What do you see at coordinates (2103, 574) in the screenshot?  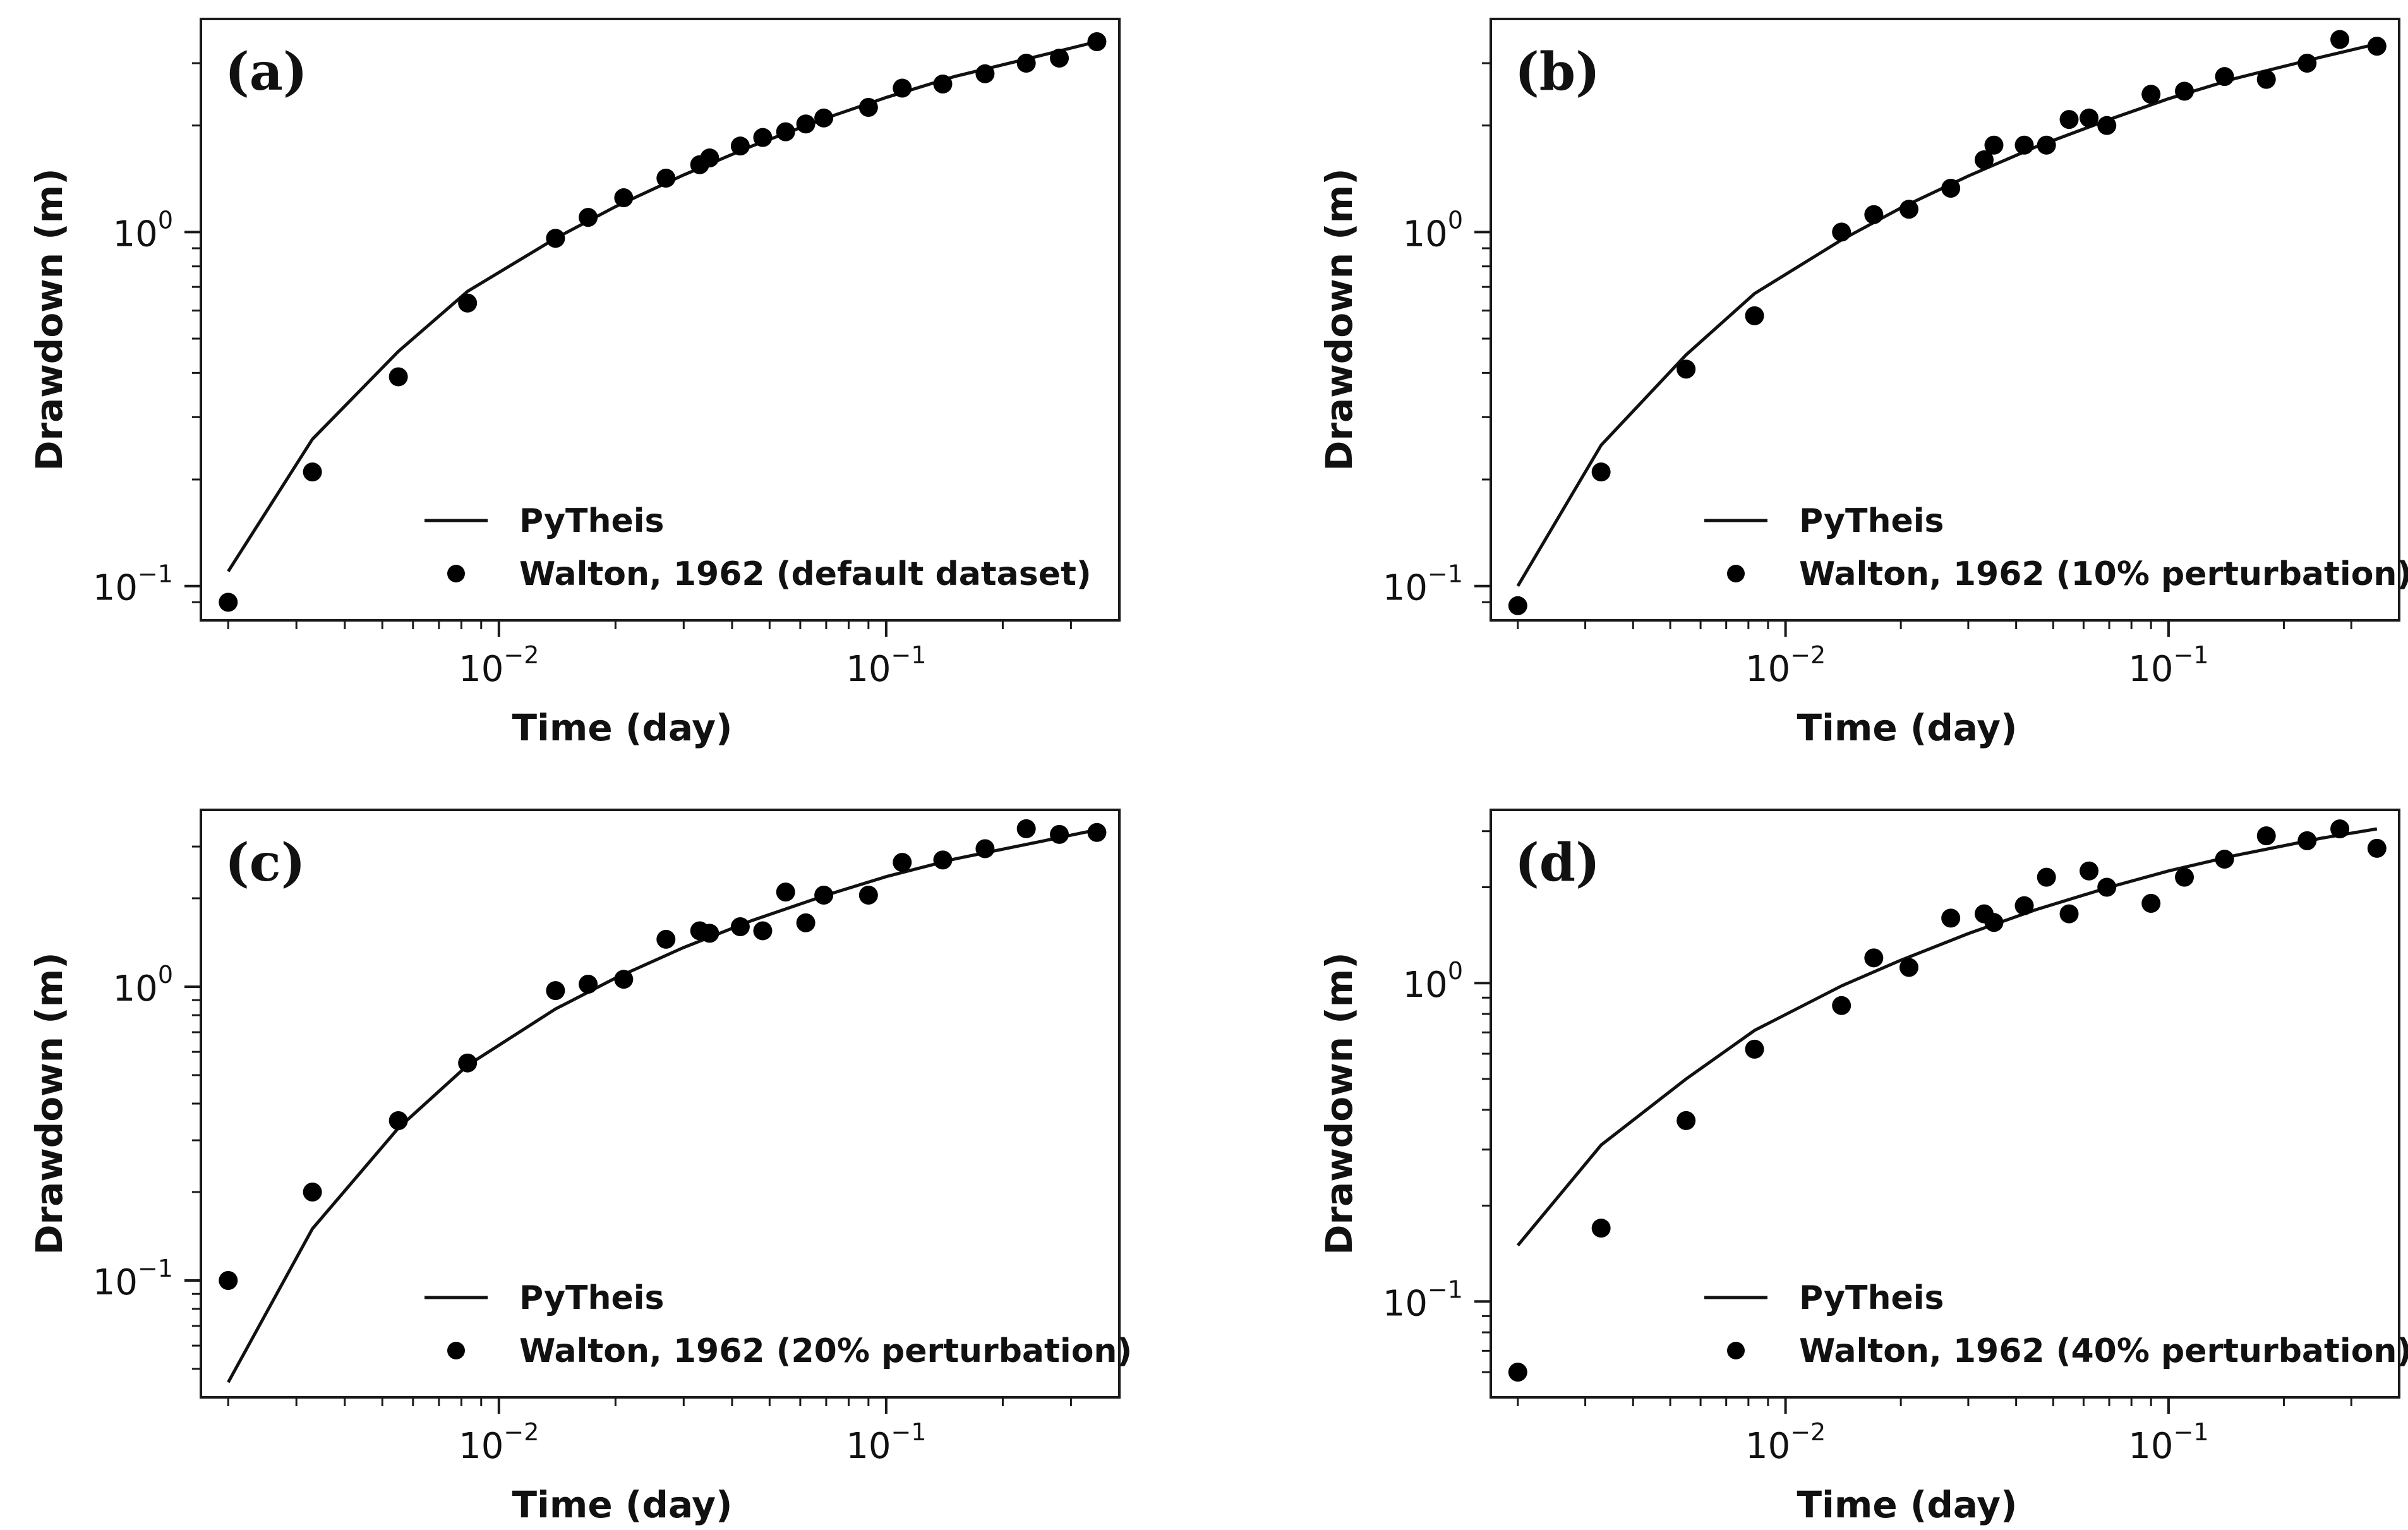 I see `legend-label-walton: Walton, 1962 (10% perturbation)` at bounding box center [2103, 574].